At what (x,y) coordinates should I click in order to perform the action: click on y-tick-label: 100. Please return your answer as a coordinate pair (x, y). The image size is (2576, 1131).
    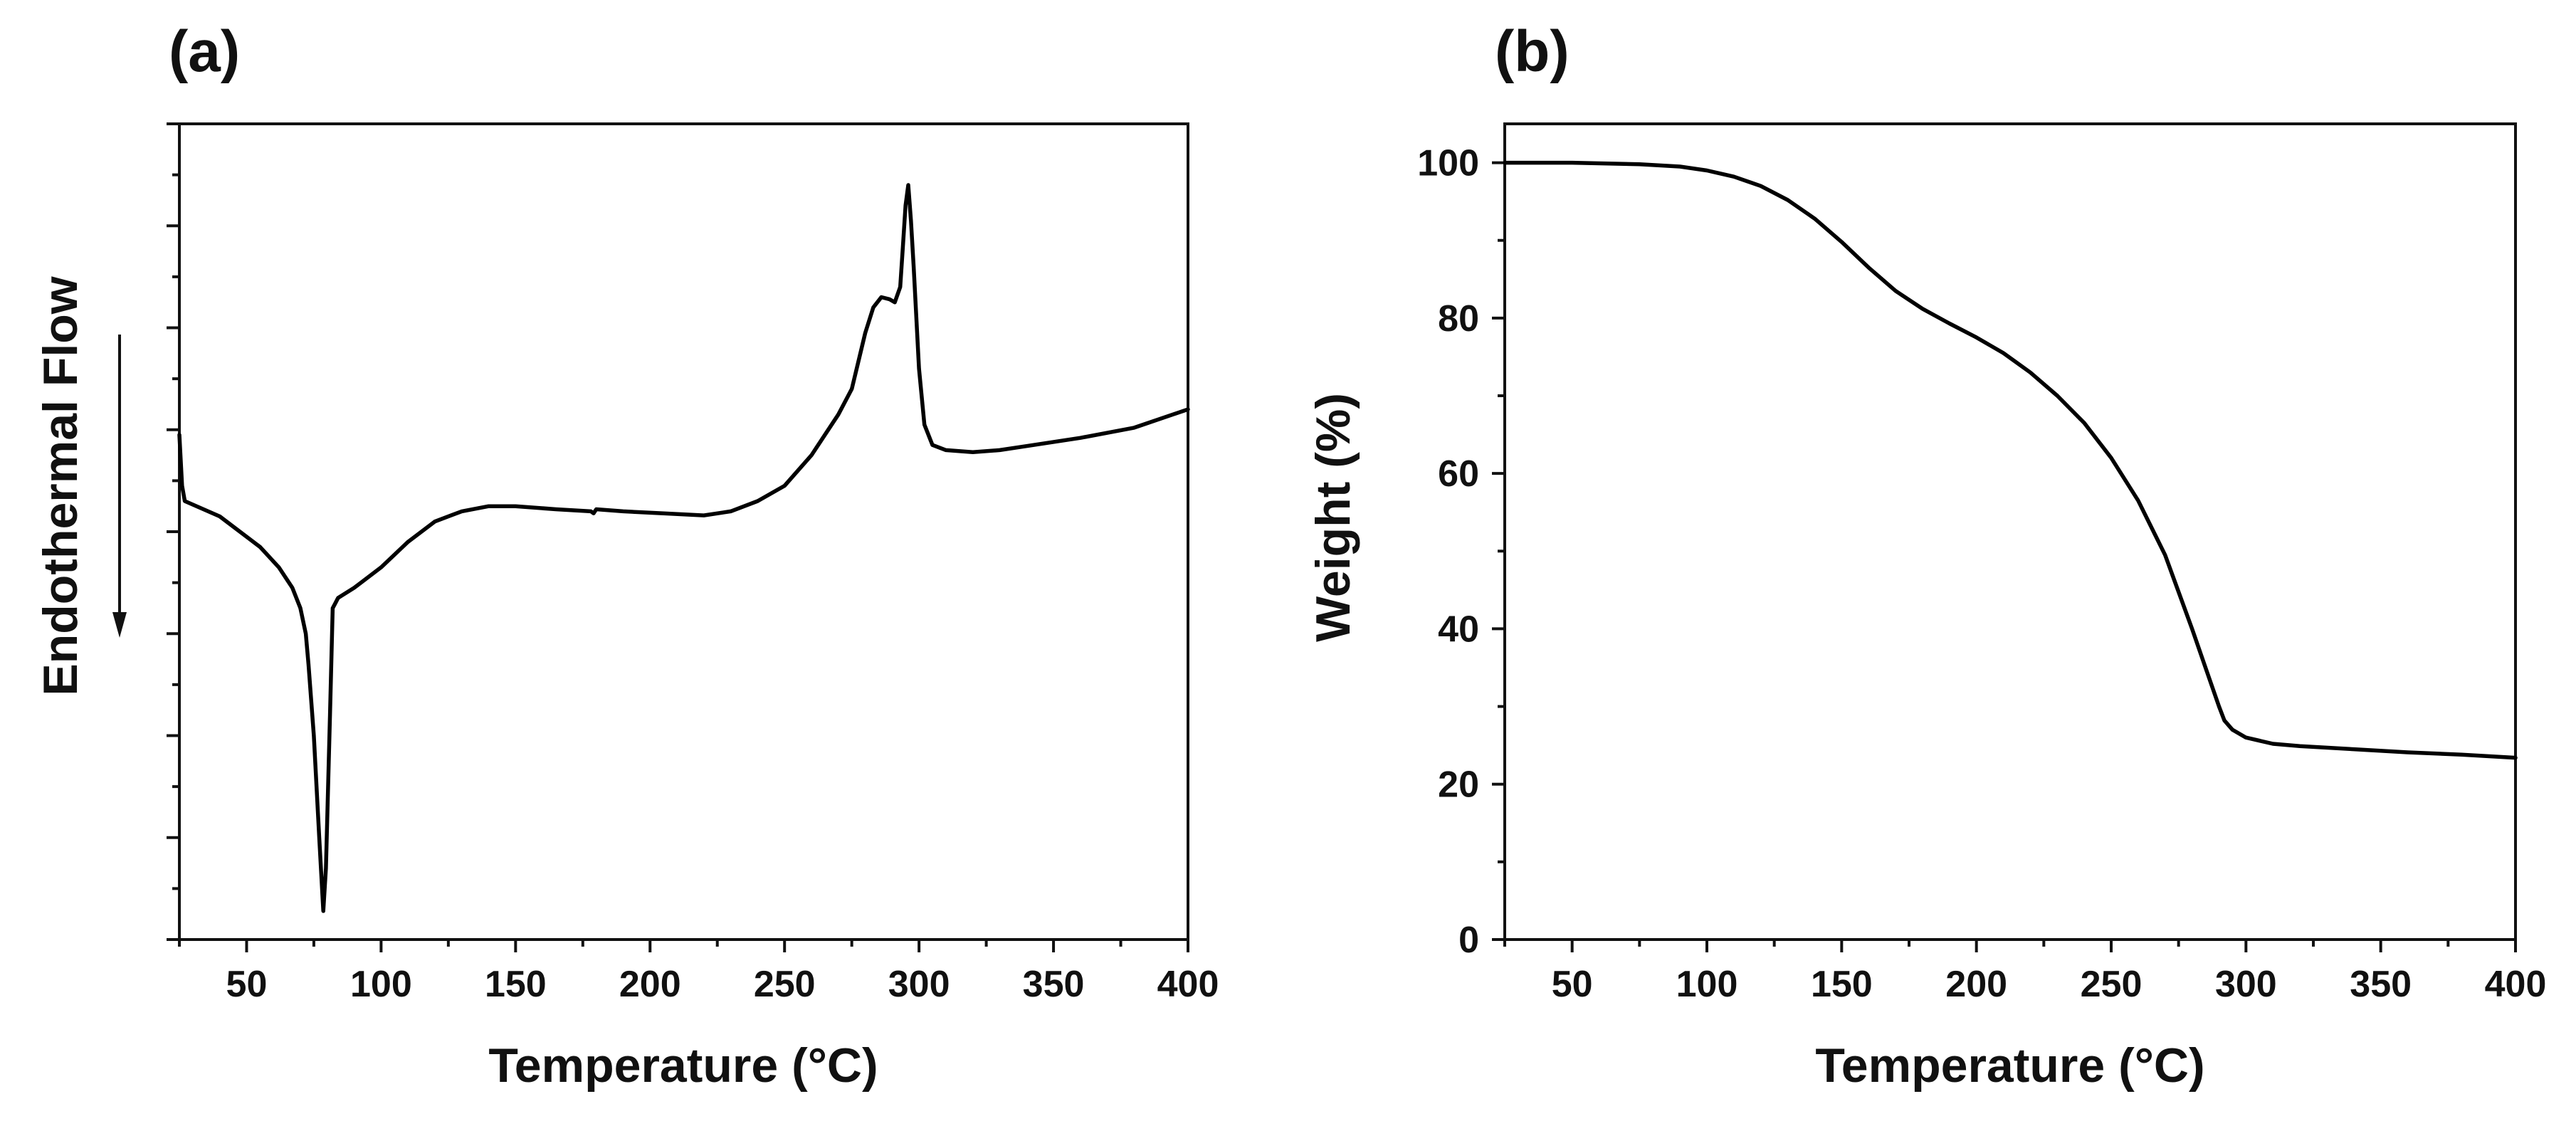
    Looking at the image, I should click on (1448, 163).